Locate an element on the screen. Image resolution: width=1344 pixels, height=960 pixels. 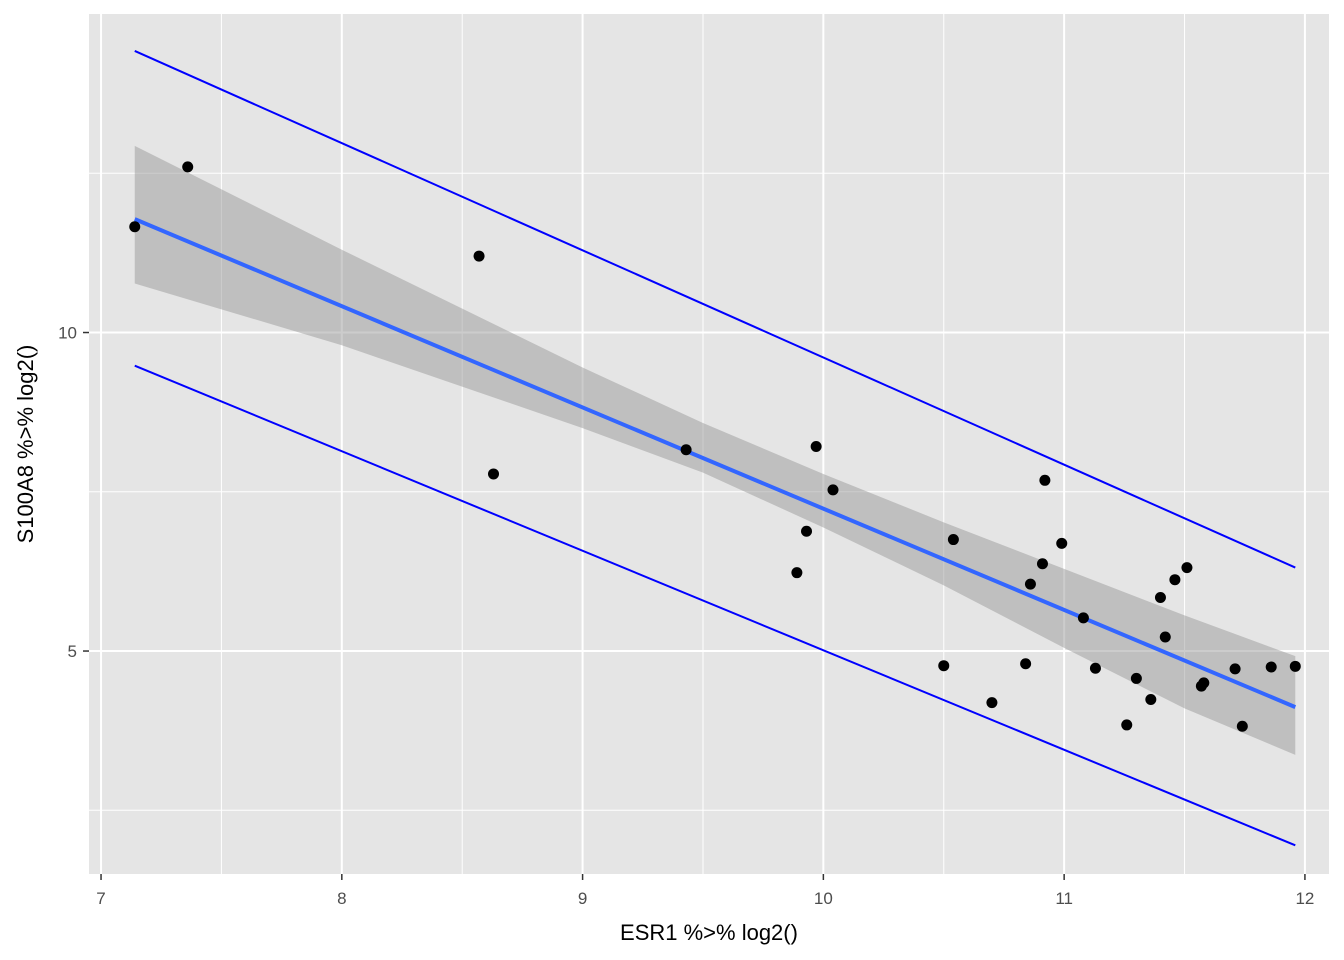
x-tick-label: 11 is located at coordinates (1064, 898).